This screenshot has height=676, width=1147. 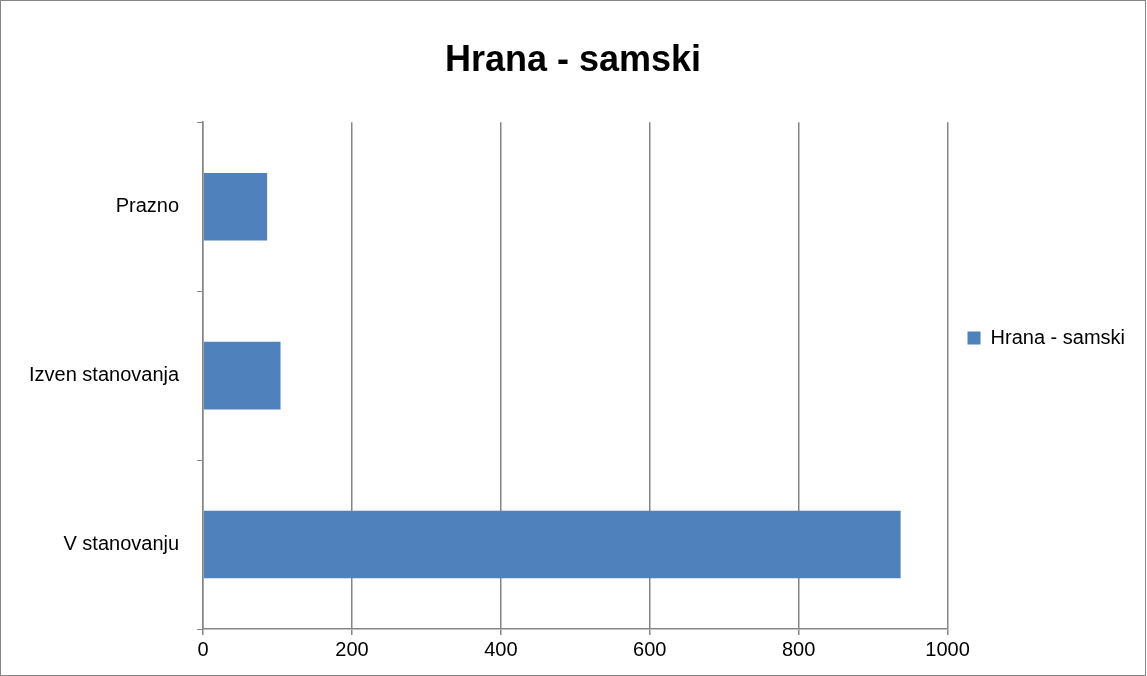 What do you see at coordinates (947, 648) in the screenshot?
I see `x-tick-label: 1000` at bounding box center [947, 648].